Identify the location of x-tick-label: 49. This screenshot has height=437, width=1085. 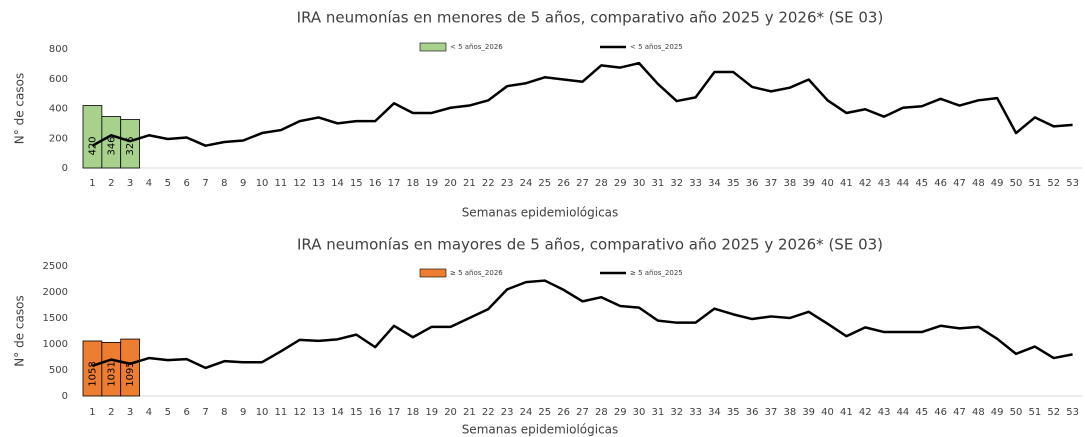
(997, 412).